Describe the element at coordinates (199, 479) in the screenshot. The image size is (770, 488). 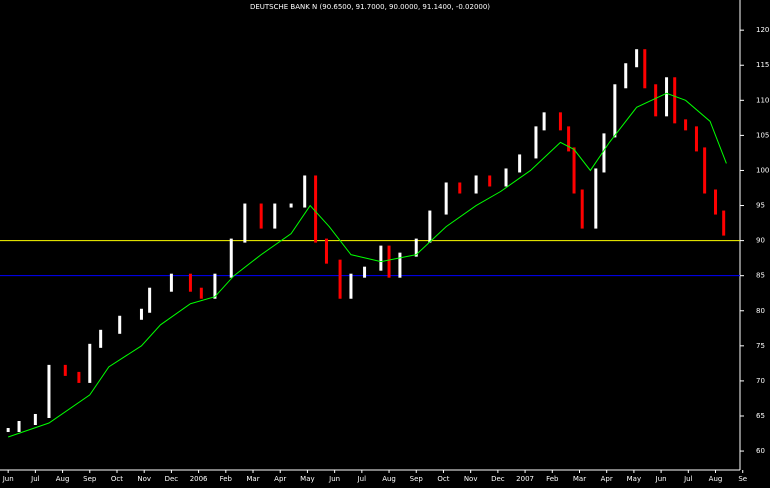
I see `x-tick-label: 2006` at that location.